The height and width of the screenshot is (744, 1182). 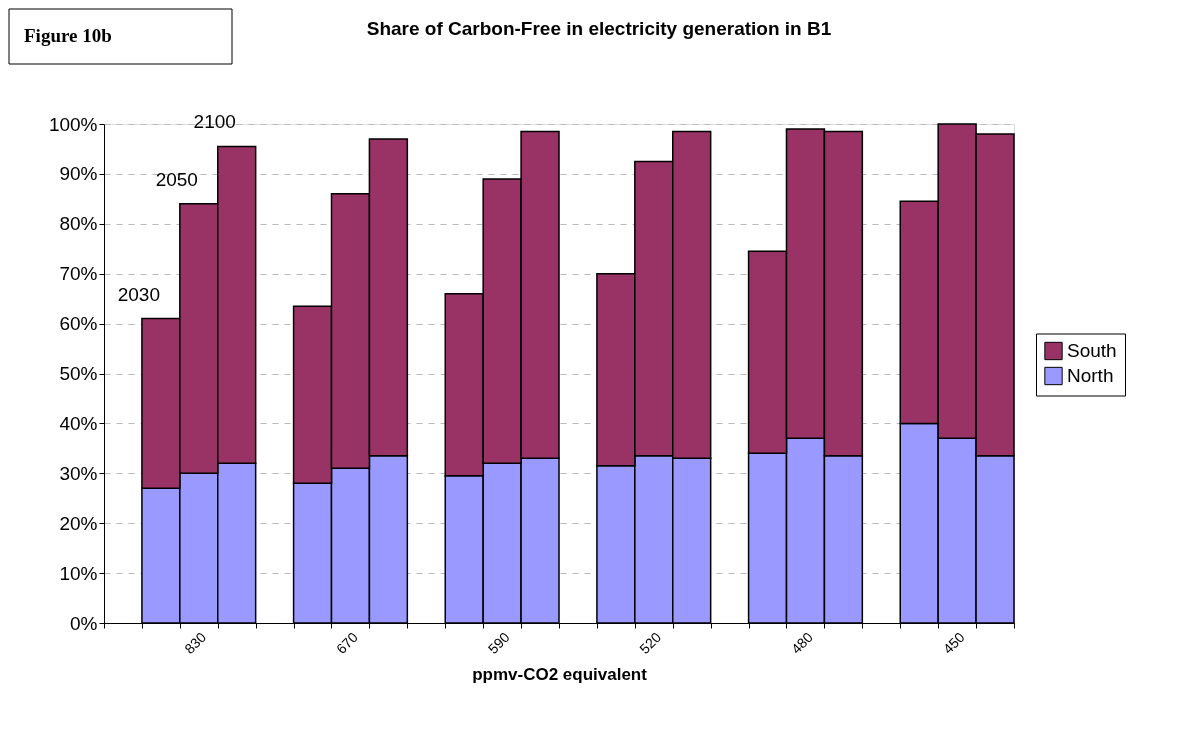 I want to click on y-tick-label: 80%, so click(x=78, y=224).